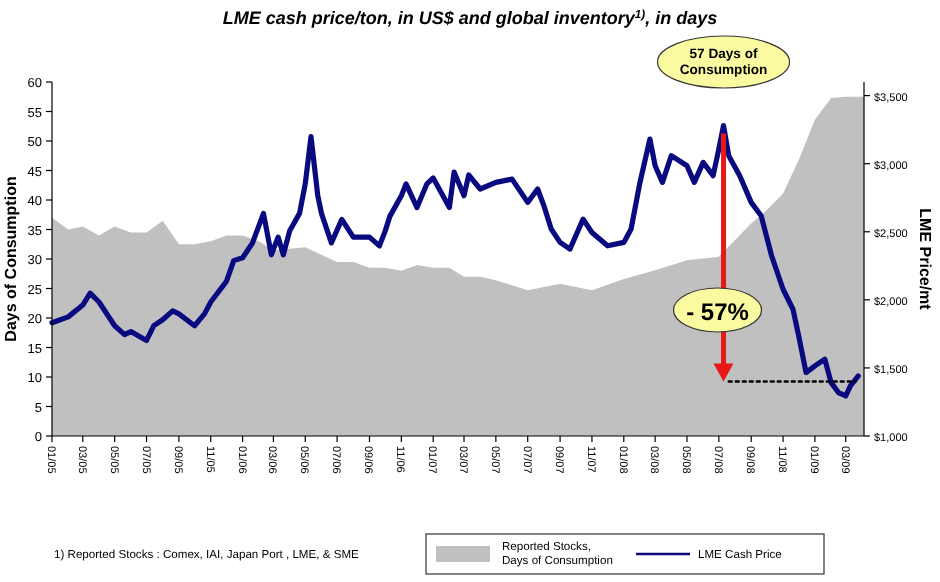  Describe the element at coordinates (925, 259) in the screenshot. I see `y2-axis-title: LME Price/mt` at that location.